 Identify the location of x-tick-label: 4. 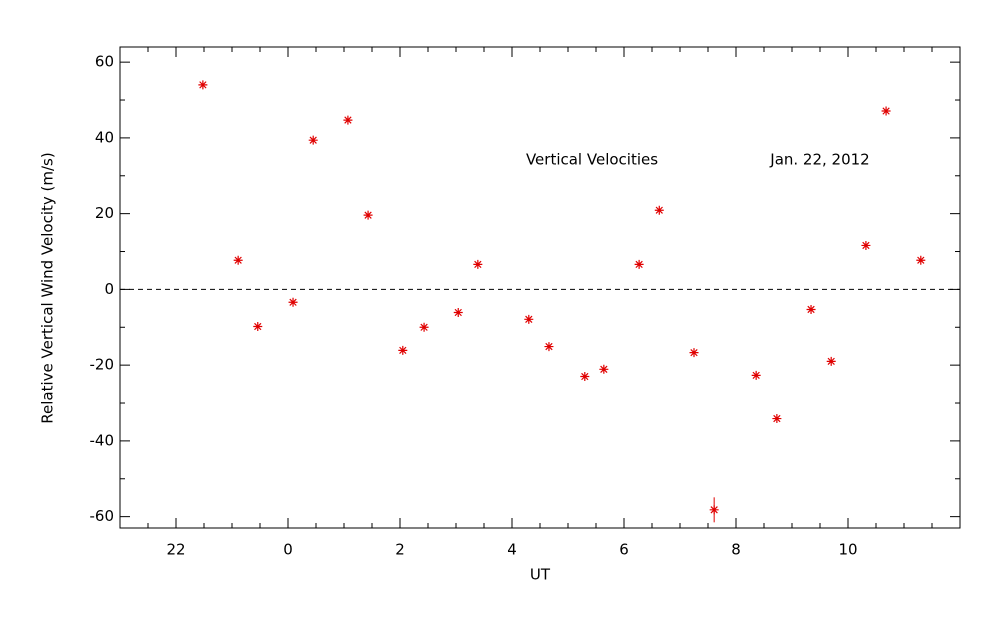
(512, 550).